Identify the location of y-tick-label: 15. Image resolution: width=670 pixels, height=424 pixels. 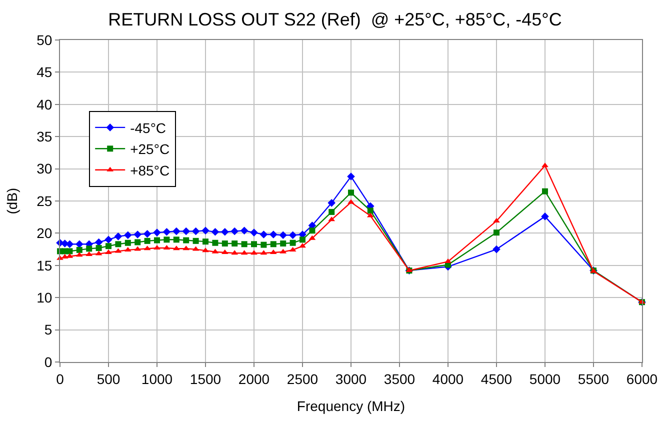
(44, 265).